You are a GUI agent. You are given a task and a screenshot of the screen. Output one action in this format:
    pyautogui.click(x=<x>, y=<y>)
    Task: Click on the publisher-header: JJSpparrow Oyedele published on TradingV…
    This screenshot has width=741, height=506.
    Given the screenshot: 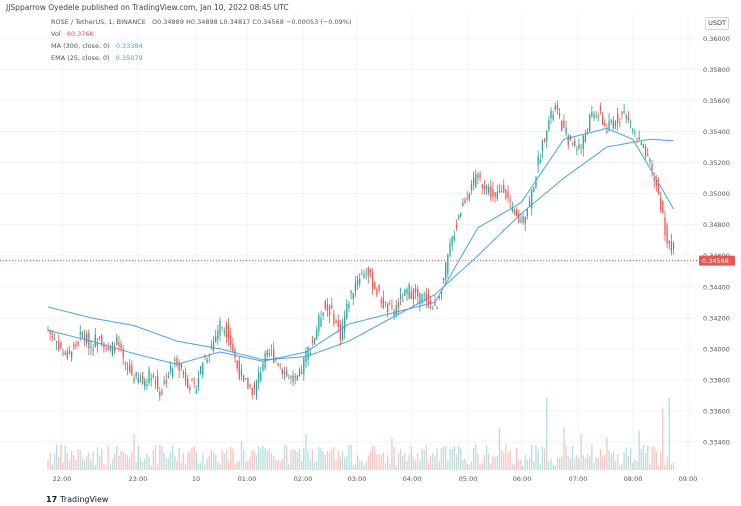 What is the action you would take?
    pyautogui.click(x=147, y=7)
    